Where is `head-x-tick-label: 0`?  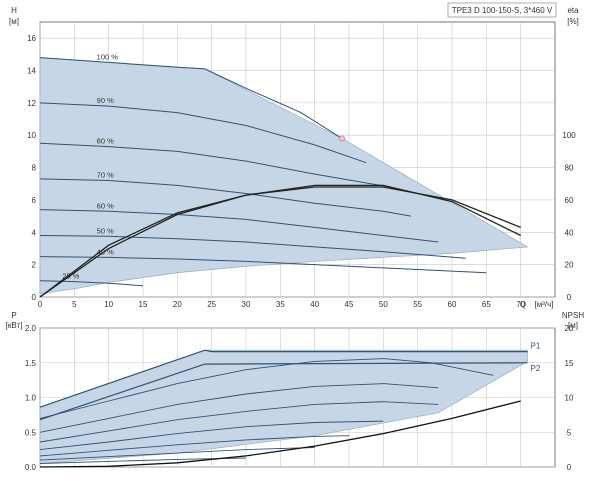 head-x-tick-label: 0 is located at coordinates (40, 304).